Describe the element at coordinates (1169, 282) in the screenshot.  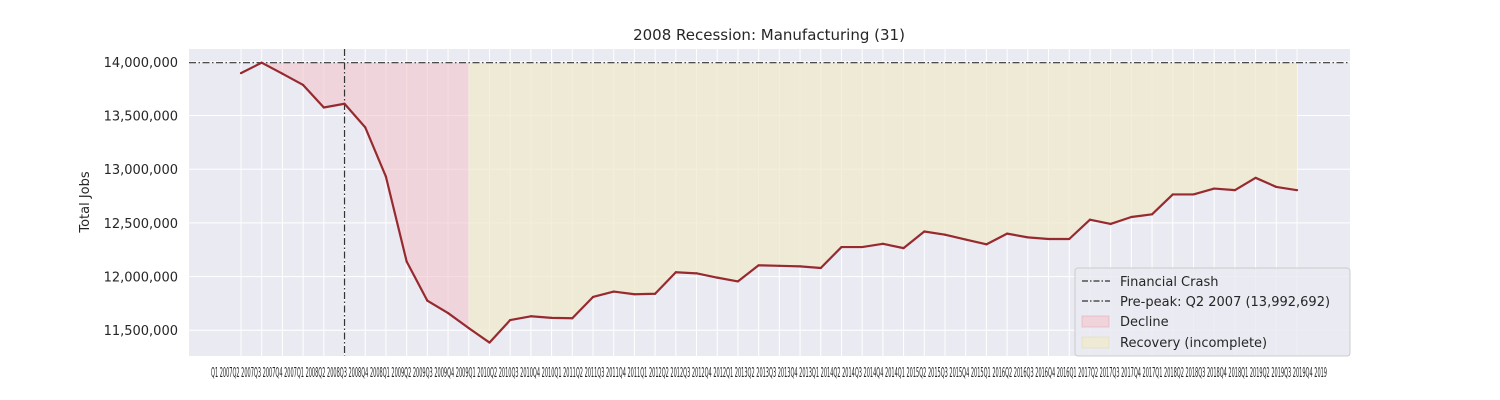
I see `legend-label-financial-crash: Financial Crash` at that location.